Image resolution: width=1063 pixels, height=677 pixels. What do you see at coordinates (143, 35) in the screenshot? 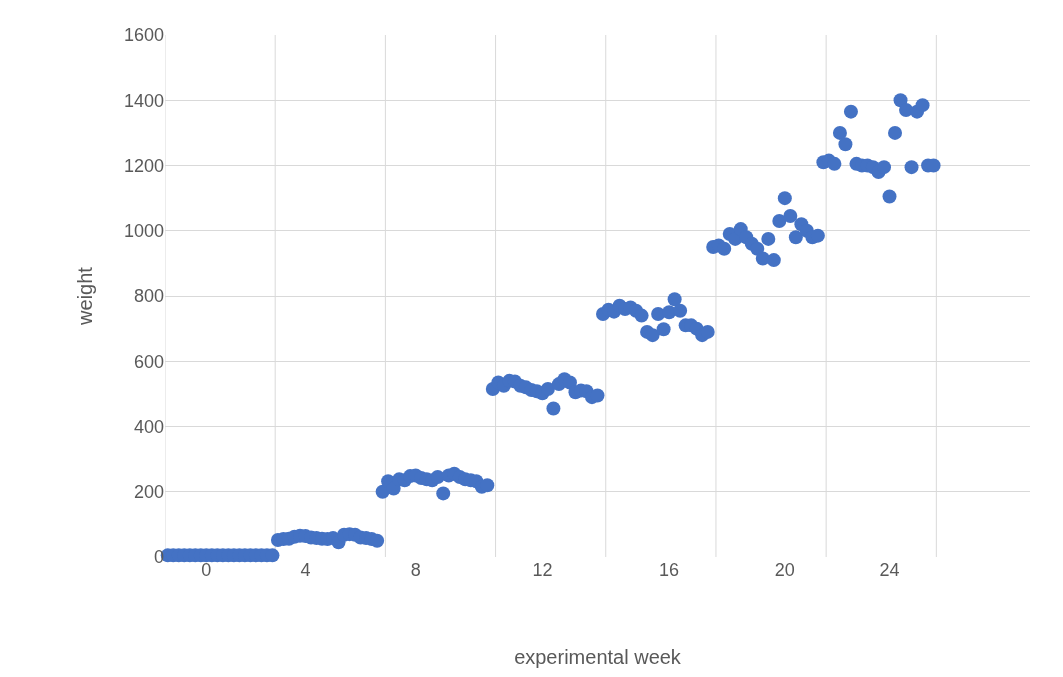
I see `y-tick-label: 1600` at bounding box center [143, 35].